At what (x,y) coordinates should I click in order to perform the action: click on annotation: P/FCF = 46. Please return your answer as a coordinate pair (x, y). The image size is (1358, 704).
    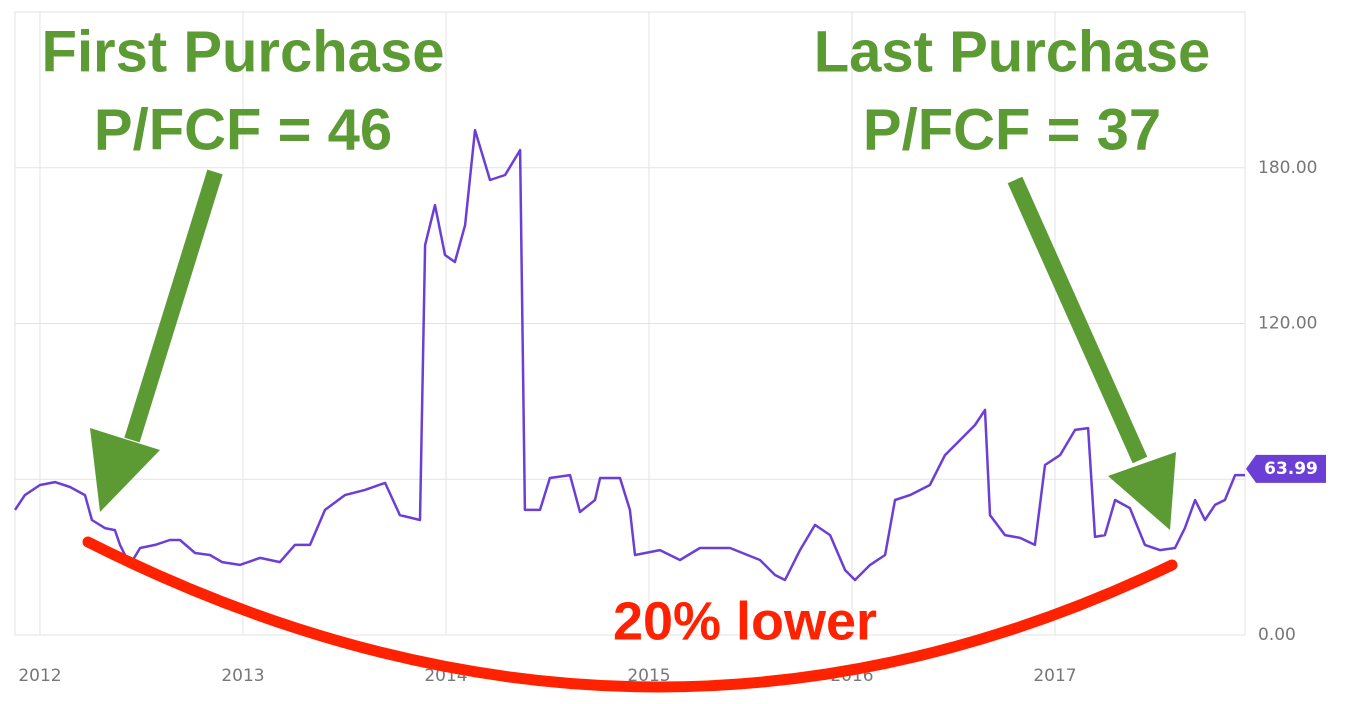
    Looking at the image, I should click on (243, 129).